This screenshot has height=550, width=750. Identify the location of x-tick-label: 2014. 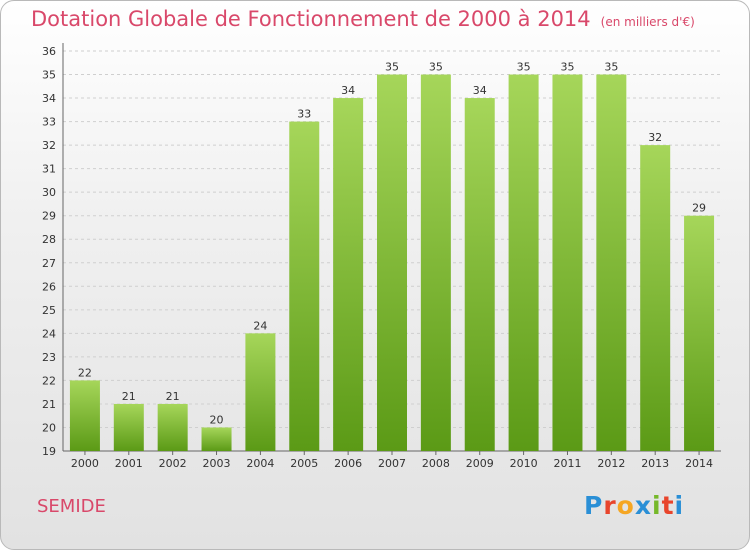
(699, 463).